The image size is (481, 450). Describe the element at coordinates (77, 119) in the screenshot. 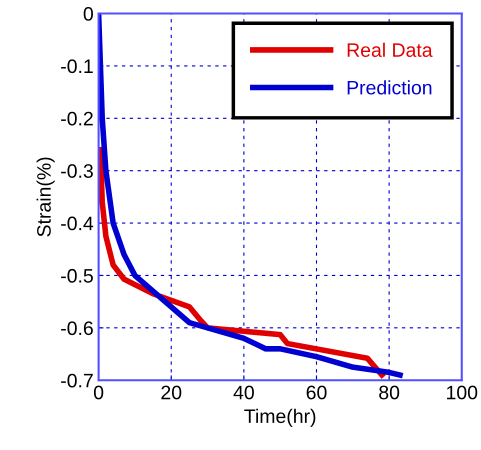

I see `y-tick-label: -0.2` at that location.